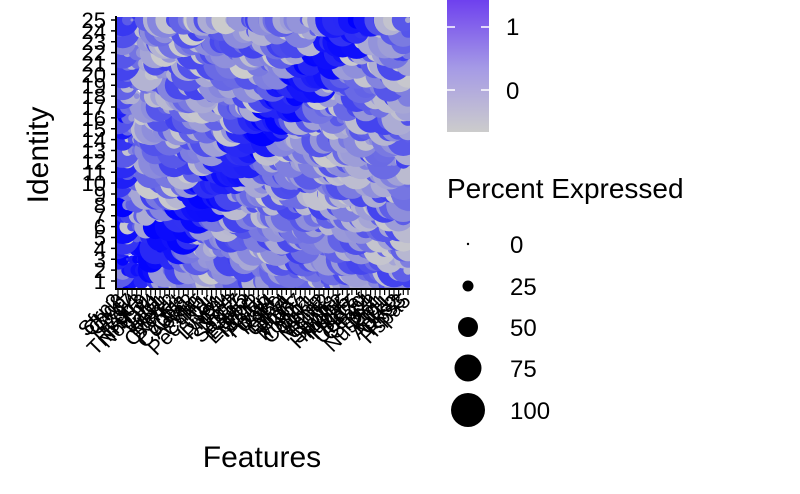 The height and width of the screenshot is (494, 800). I want to click on y-tick-label: 8, so click(100, 205).